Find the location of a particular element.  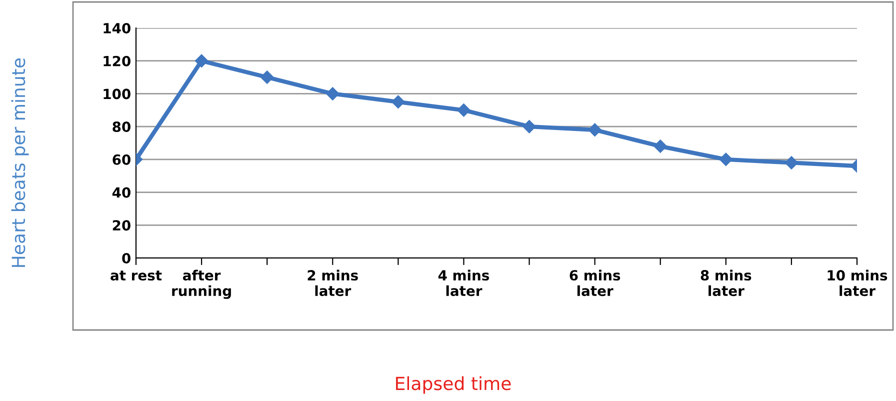

x-tick-label: after running is located at coordinates (201, 284).